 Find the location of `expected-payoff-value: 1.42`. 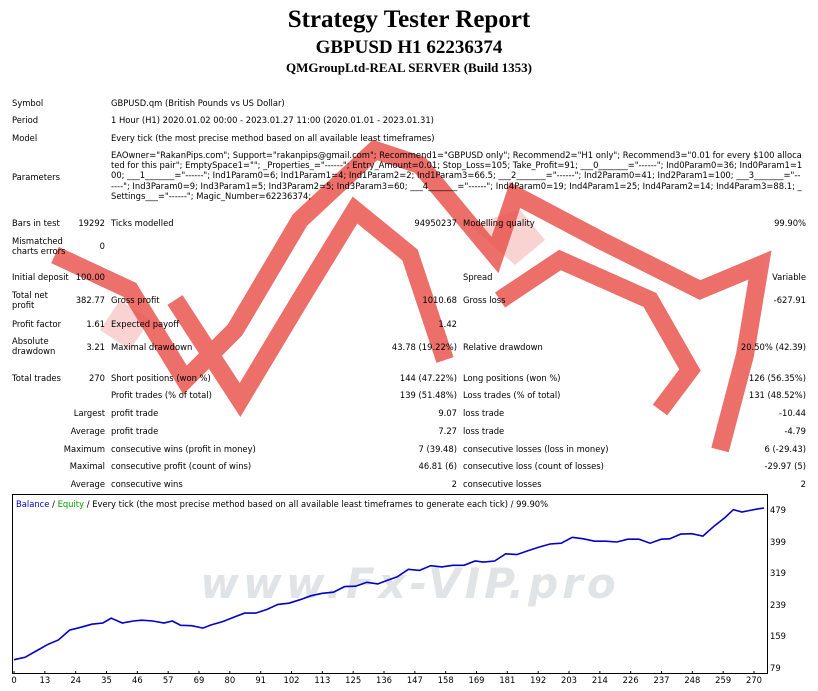

expected-payoff-value: 1.42 is located at coordinates (447, 324).